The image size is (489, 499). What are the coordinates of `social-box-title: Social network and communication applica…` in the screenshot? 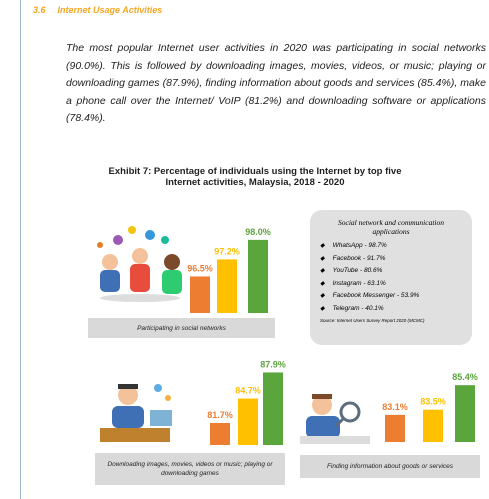 It's located at (391, 227).